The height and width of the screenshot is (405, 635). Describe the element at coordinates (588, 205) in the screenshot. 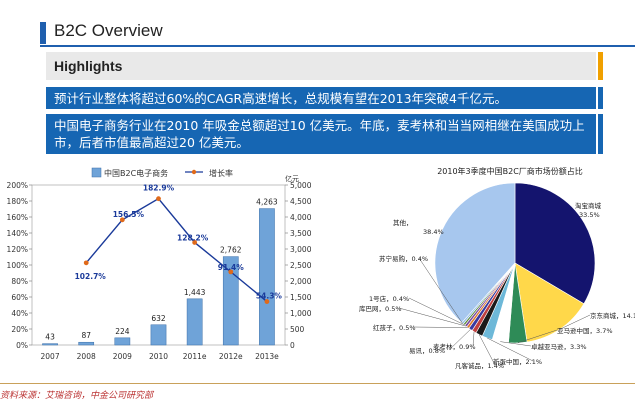

I see `pie-label: 淘宝商城` at that location.